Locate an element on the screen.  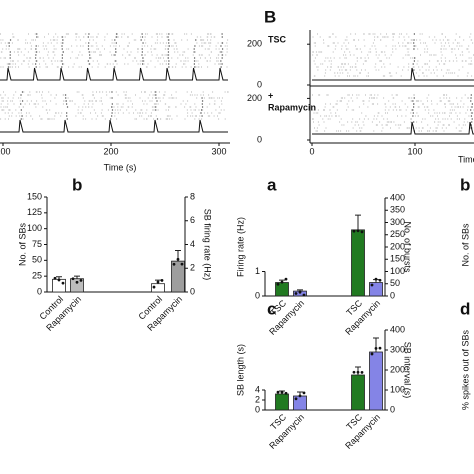
y2-tick-label: 4 is located at coordinates (192, 244).